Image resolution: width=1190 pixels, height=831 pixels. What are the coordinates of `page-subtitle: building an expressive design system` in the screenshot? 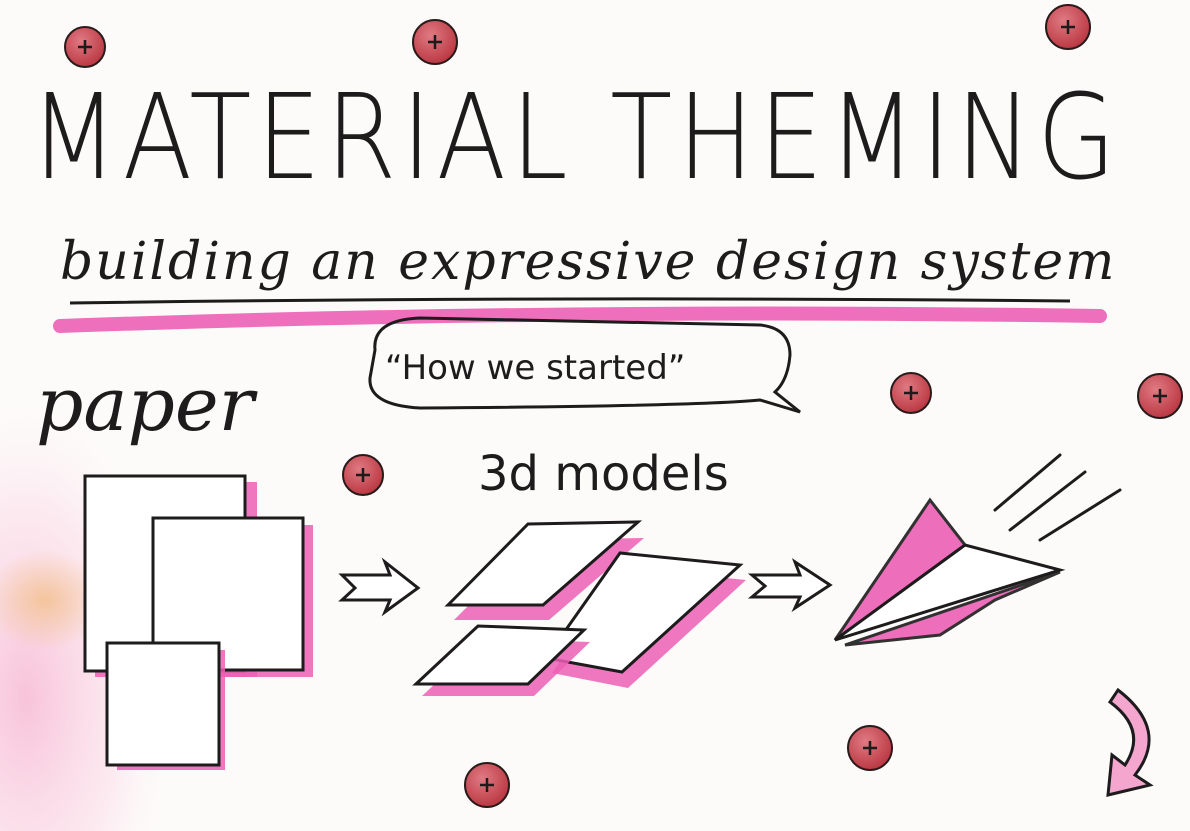 It's located at (588, 262).